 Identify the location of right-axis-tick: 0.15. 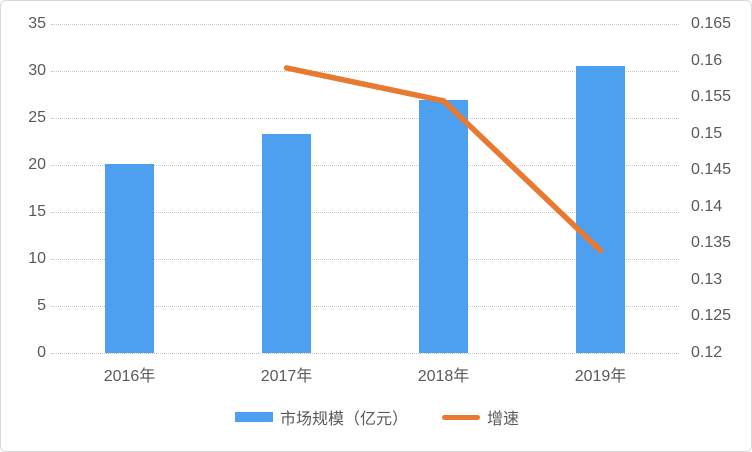
(707, 133).